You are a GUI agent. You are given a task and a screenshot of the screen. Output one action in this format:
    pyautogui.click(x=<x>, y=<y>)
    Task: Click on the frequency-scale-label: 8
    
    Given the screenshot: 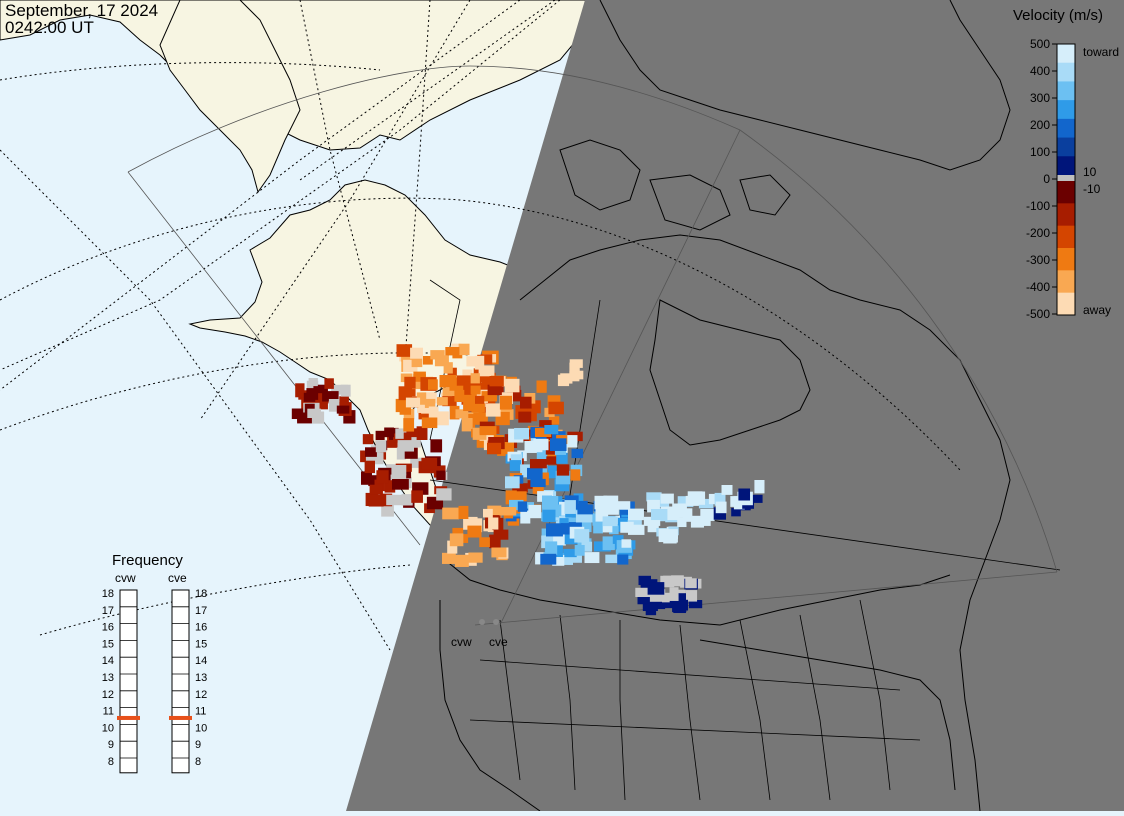 What is the action you would take?
    pyautogui.click(x=111, y=762)
    